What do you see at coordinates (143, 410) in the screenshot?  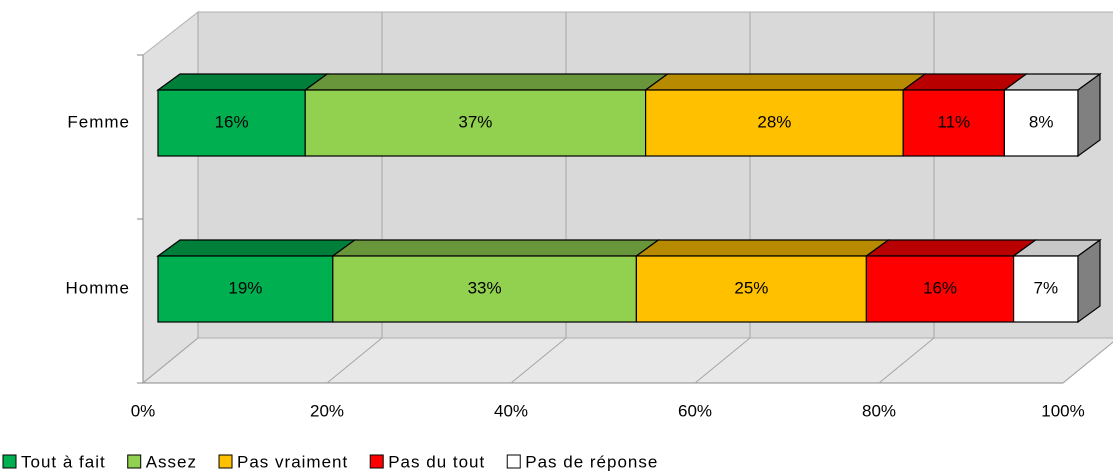 I see `x-tick-label: 0%` at bounding box center [143, 410].